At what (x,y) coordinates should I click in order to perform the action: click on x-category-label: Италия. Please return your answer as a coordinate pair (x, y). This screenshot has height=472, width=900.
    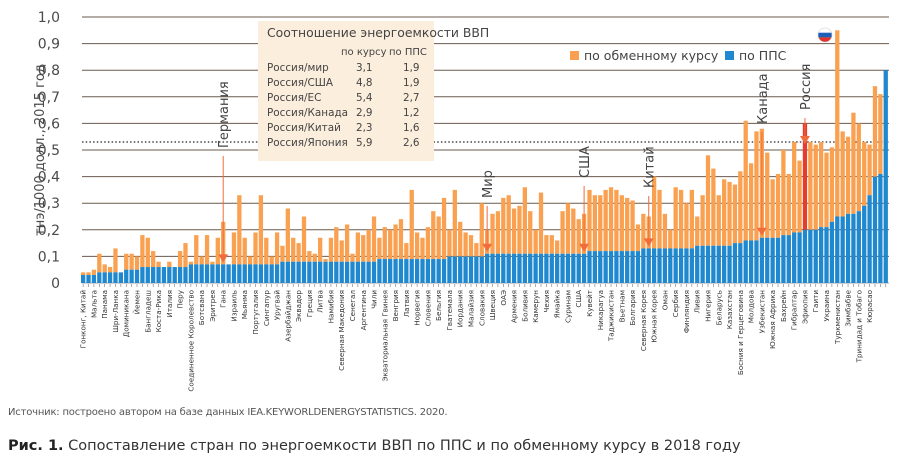
    Looking at the image, I should click on (169, 304).